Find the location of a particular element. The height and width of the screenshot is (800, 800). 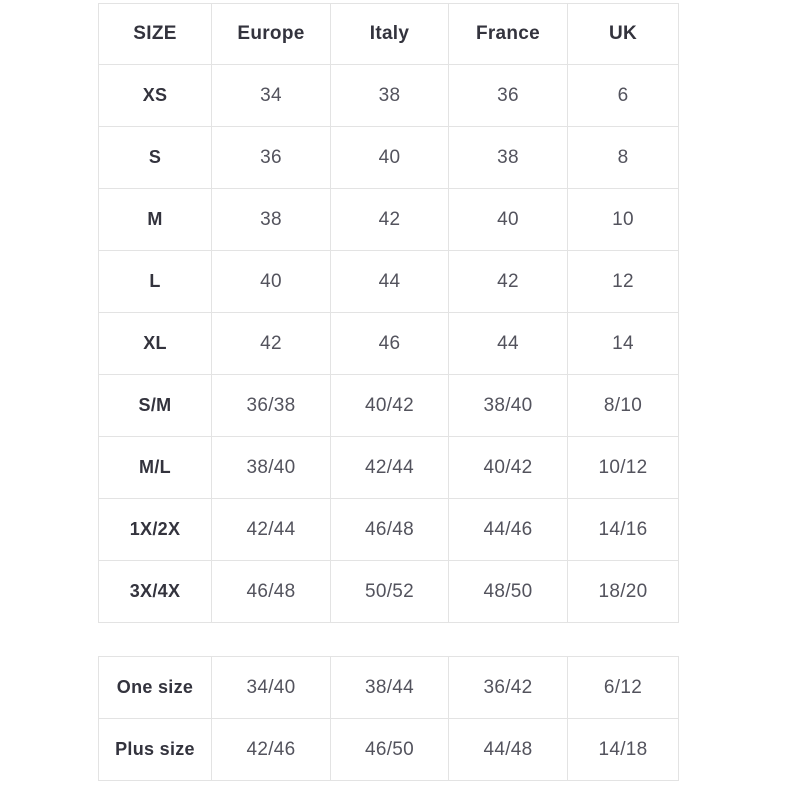

column-header: SIZE is located at coordinates (155, 34).